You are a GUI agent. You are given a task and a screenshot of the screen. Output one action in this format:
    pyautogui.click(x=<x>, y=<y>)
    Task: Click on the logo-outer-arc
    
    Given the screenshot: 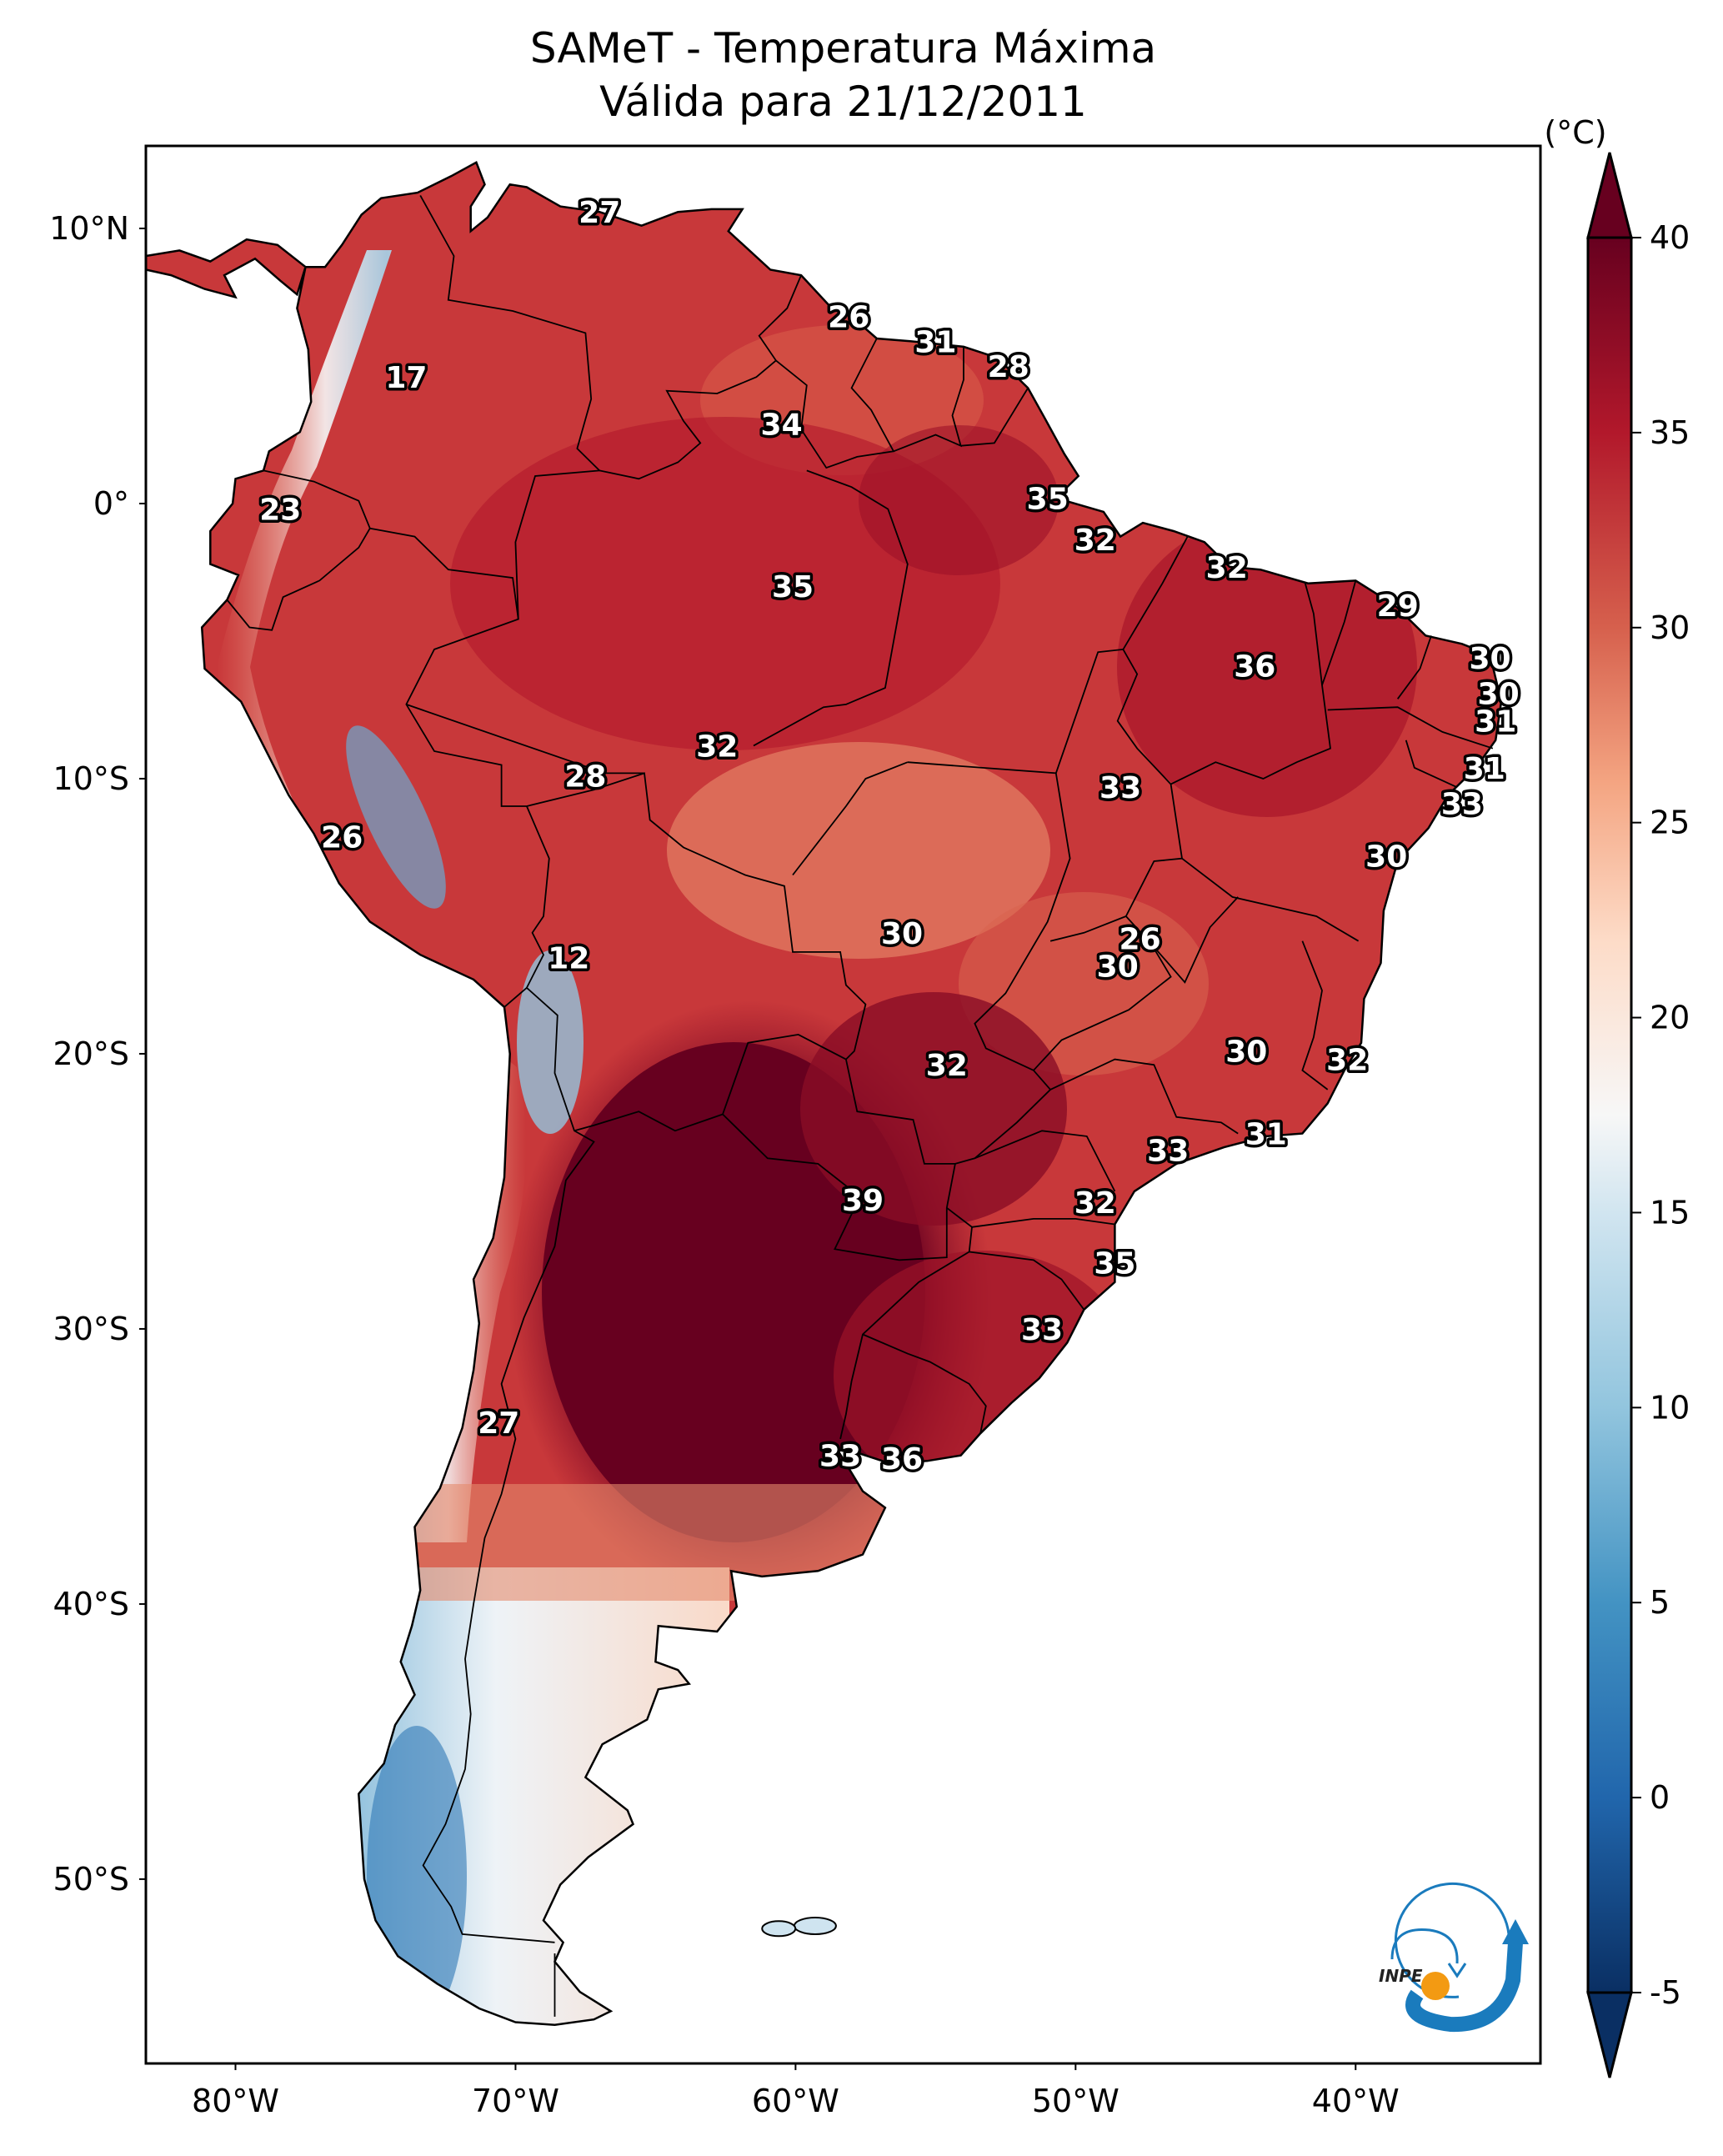 What is the action you would take?
    pyautogui.click(x=1452, y=1940)
    